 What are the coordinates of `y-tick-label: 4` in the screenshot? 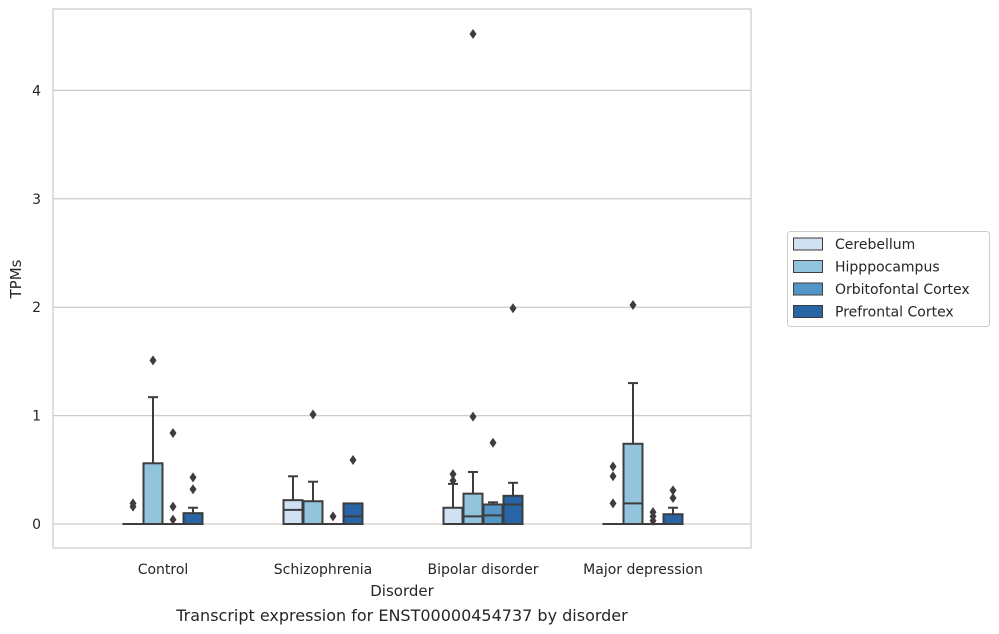 It's located at (36, 91).